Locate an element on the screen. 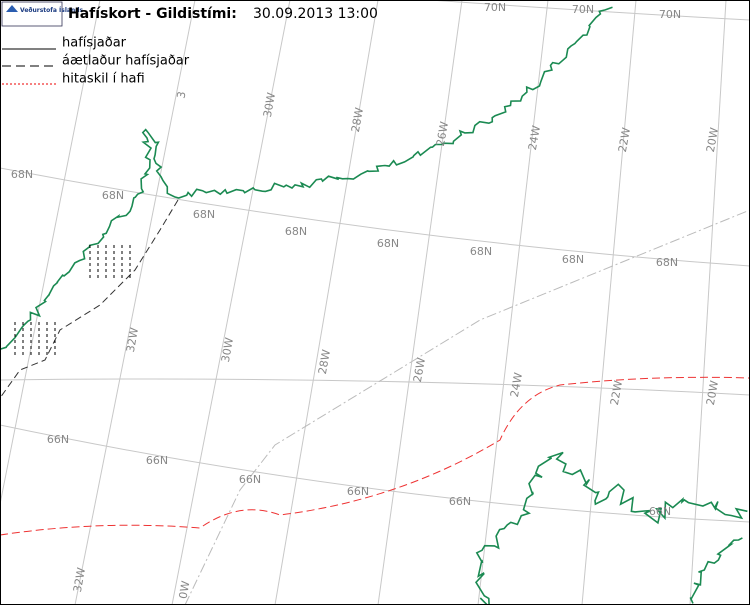 The height and width of the screenshot is (605, 750). legend-text: hafísjaðar is located at coordinates (94, 43).